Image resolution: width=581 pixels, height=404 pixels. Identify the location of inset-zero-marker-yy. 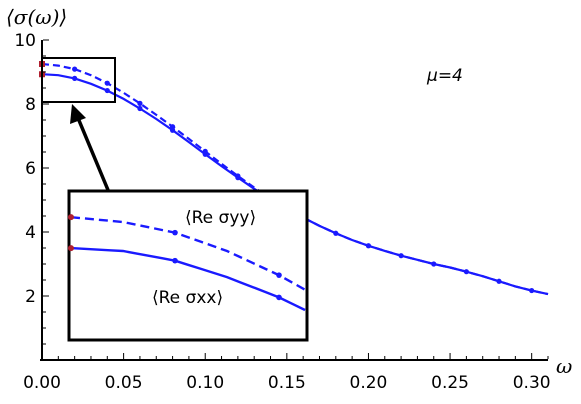
(71, 217).